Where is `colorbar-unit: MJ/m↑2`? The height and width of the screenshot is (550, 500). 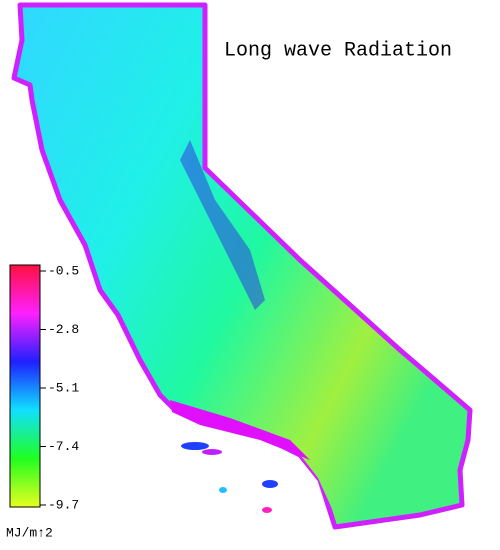
colorbar-unit: MJ/m↑2 is located at coordinates (29, 532).